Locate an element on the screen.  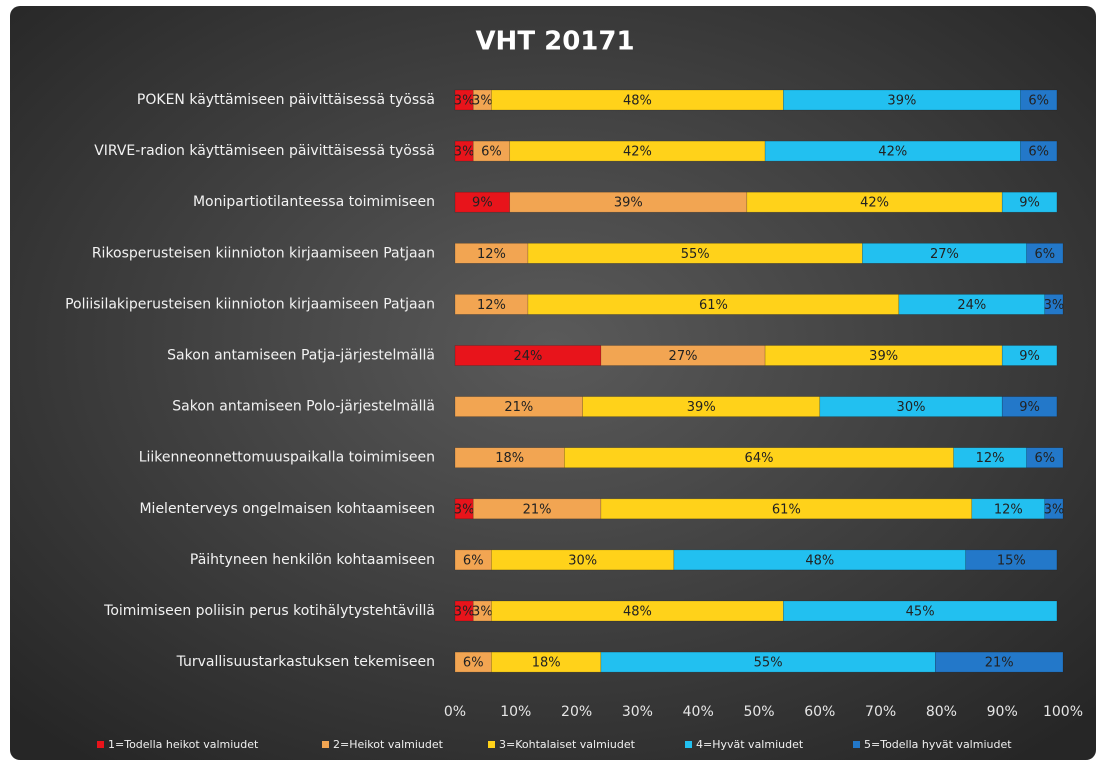
category-label: Päihtyneen henkilön kohtaamiseen is located at coordinates (312, 560).